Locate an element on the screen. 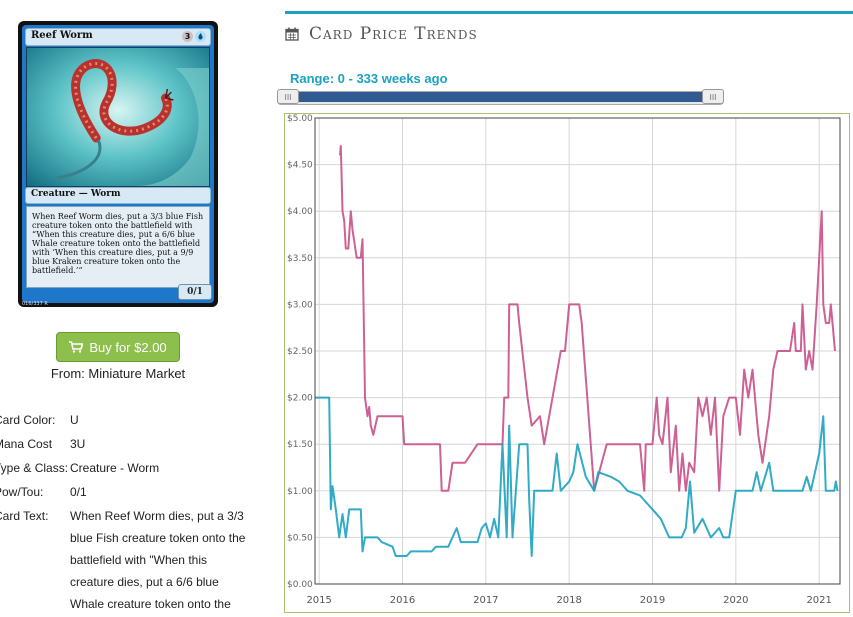 The width and height of the screenshot is (853, 617). buy-button-label: Buy for $2.00 is located at coordinates (128, 347).